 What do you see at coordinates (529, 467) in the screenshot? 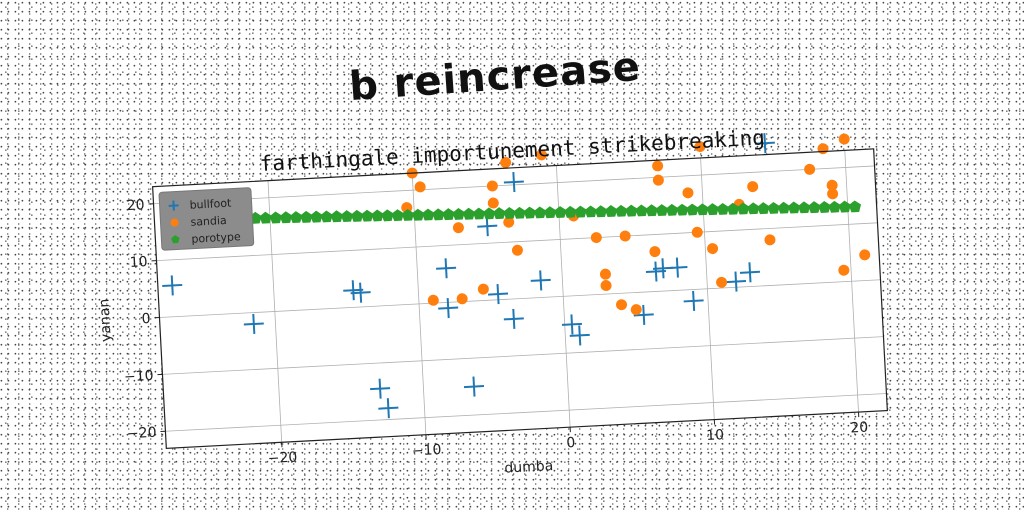
I see `x-axis-label: dumba` at bounding box center [529, 467].